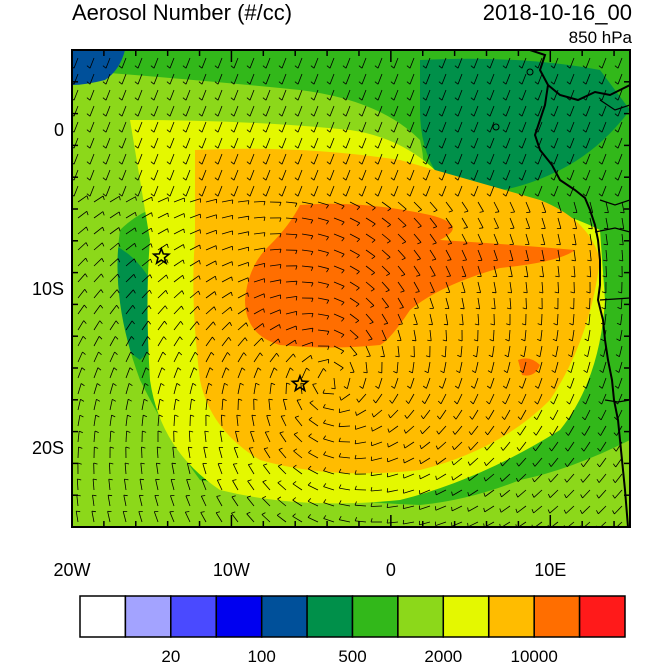 The width and height of the screenshot is (650, 667). What do you see at coordinates (58, 129) in the screenshot?
I see `y-tick-label: 0` at bounding box center [58, 129].